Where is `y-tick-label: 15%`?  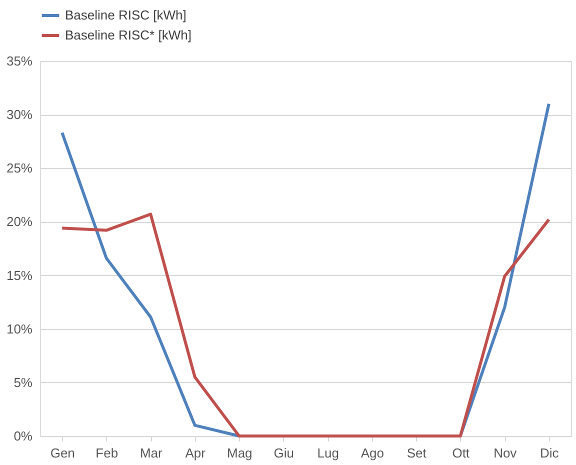
y-tick-label: 15% is located at coordinates (19, 275).